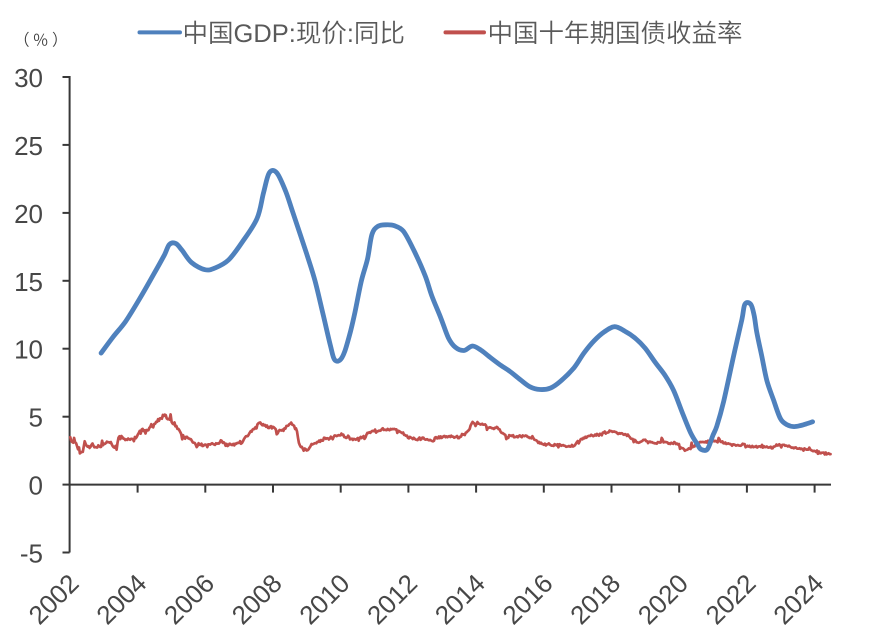 This screenshot has width=872, height=641. I want to click on svg-text: 30, so click(28, 78).